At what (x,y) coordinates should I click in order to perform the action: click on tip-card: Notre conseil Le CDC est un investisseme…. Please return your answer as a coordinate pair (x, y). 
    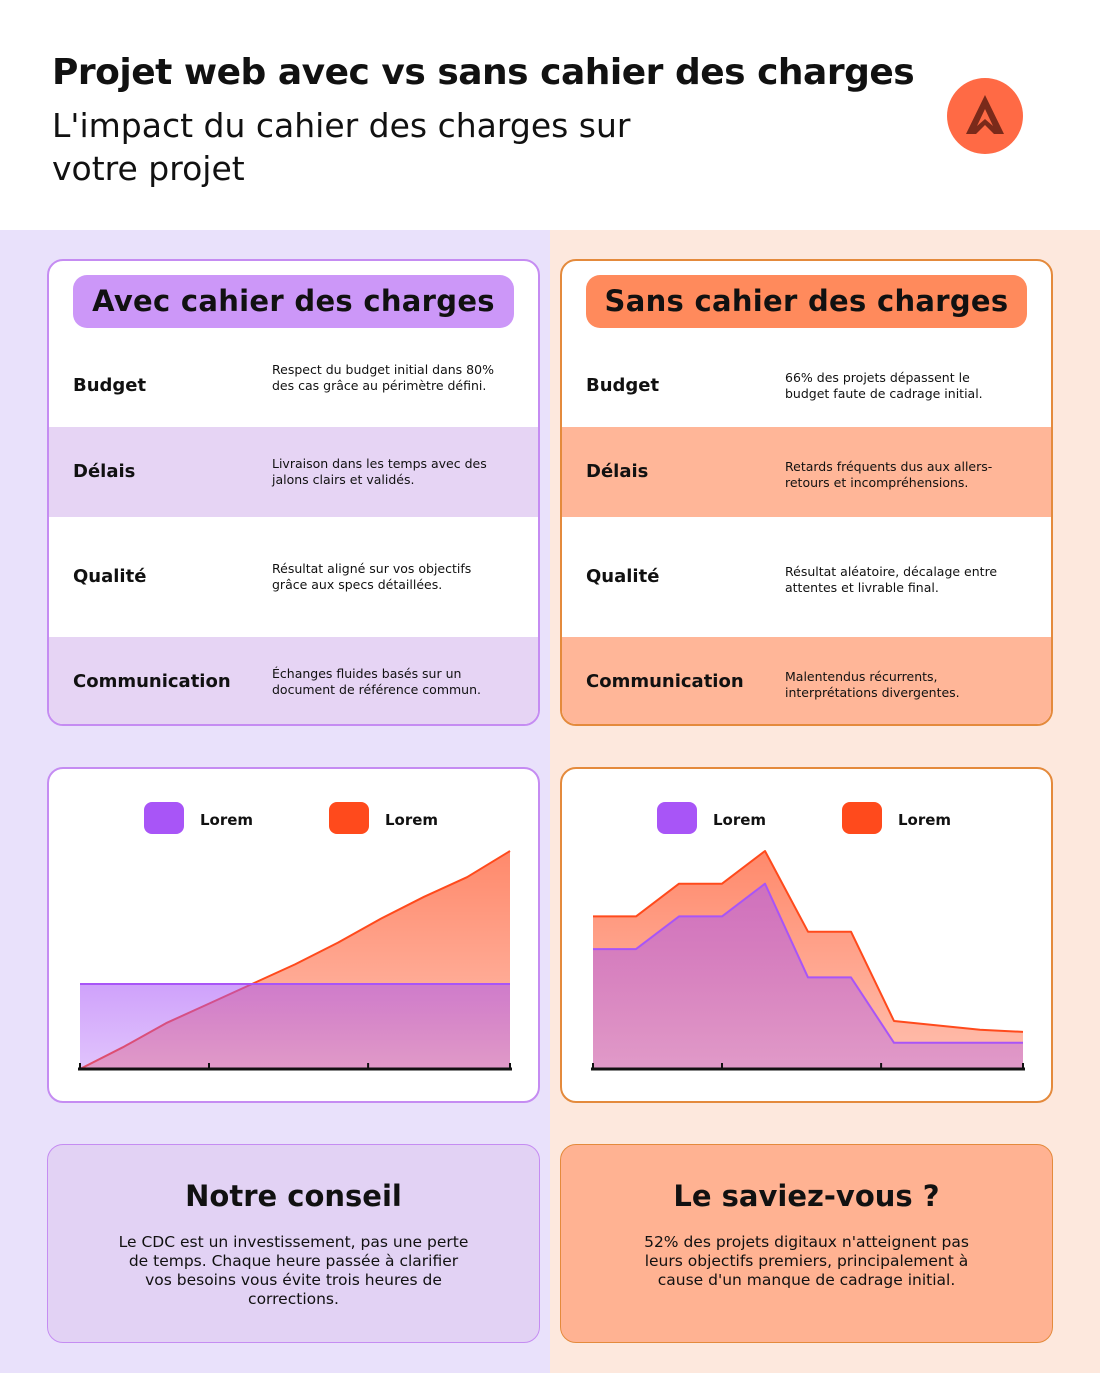
    Looking at the image, I should click on (293, 1243).